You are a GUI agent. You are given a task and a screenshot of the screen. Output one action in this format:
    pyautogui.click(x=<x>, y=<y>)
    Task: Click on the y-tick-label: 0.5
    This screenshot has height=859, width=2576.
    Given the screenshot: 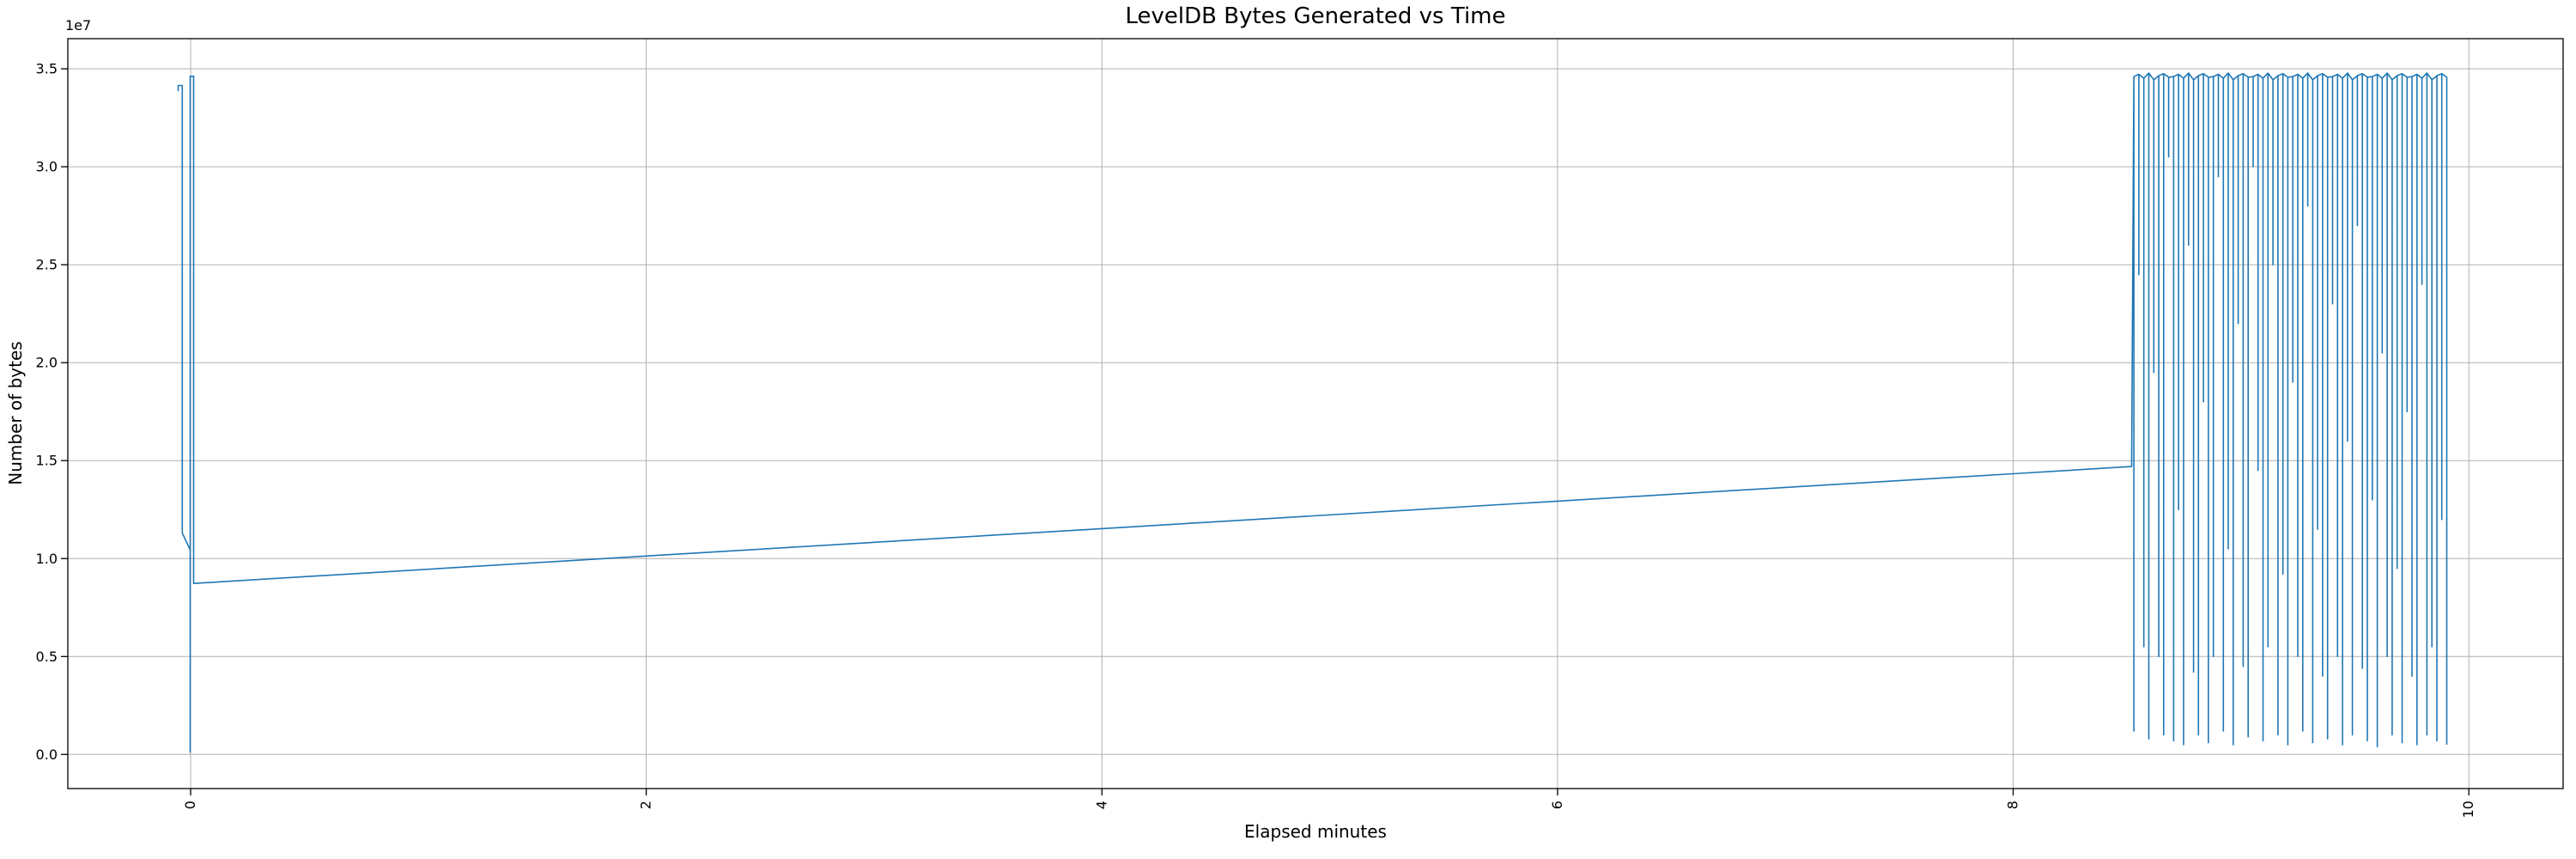 What is the action you would take?
    pyautogui.click(x=47, y=657)
    